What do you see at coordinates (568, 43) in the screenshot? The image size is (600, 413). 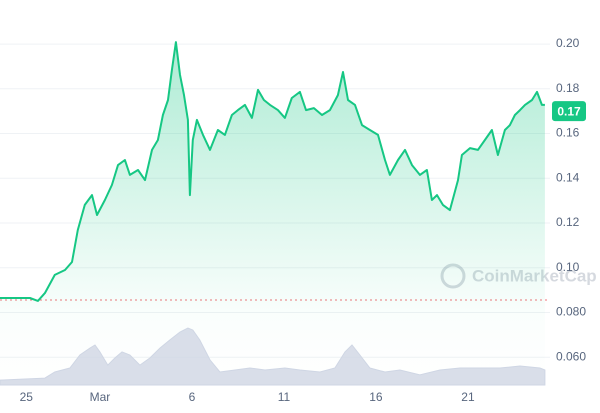 I see `y-tick-label: 0.20` at bounding box center [568, 43].